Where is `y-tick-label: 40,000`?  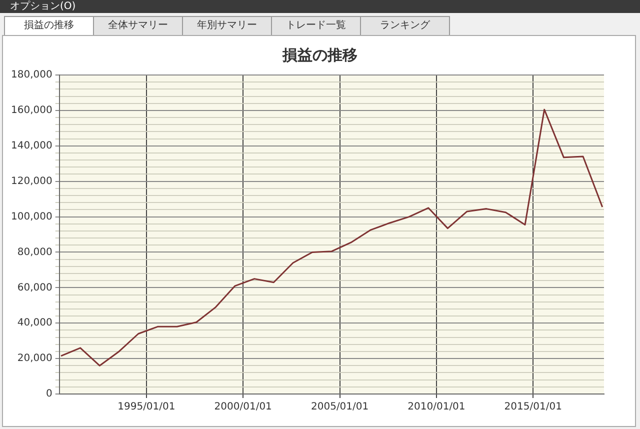 y-tick-label: 40,000 is located at coordinates (34, 323).